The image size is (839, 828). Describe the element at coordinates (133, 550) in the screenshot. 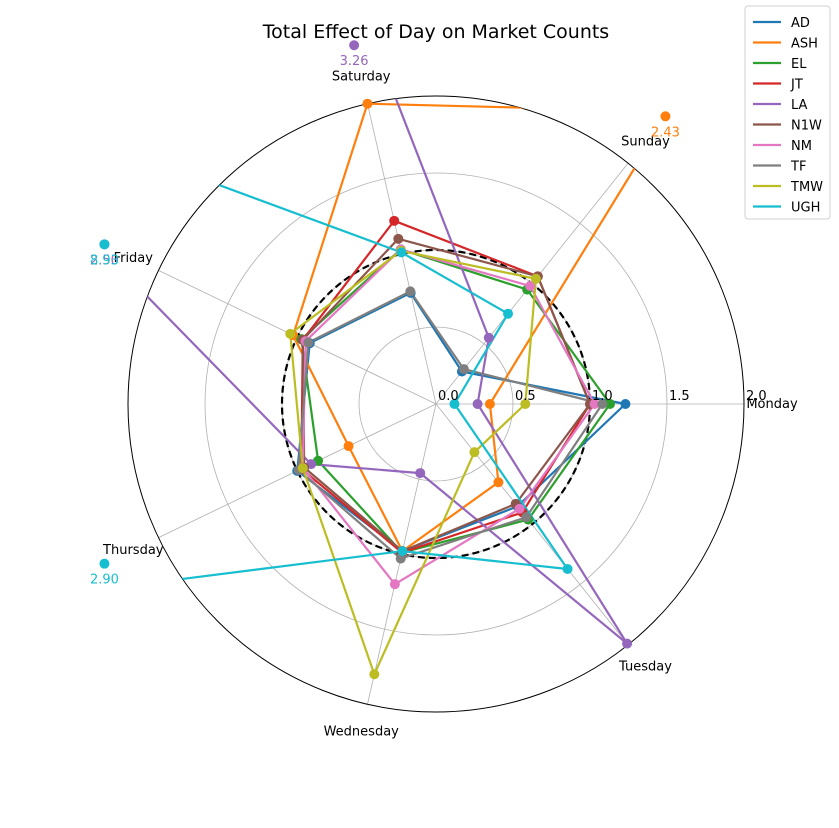

I see `category-label: Thursday` at that location.